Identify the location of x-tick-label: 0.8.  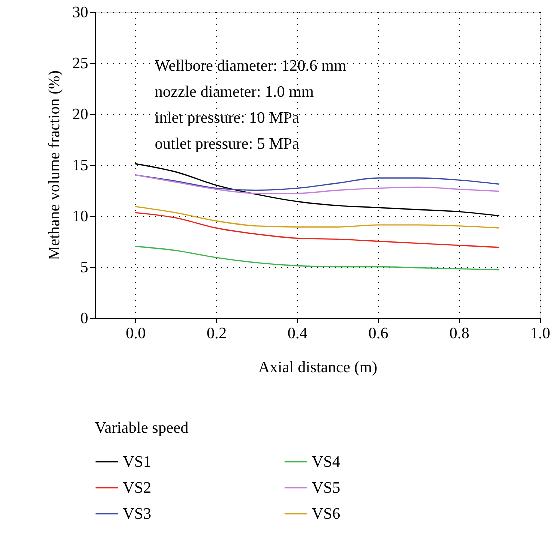
(460, 334).